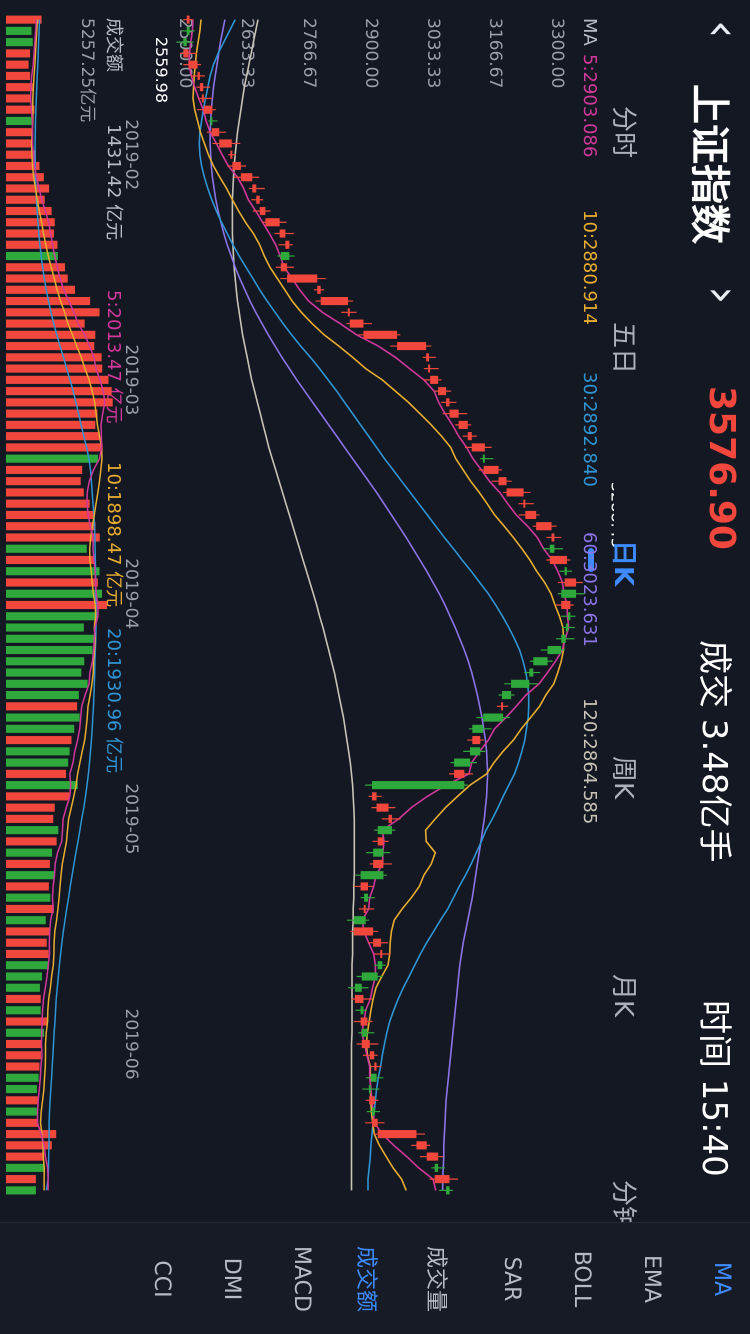 This screenshot has height=1334, width=750. What do you see at coordinates (651, 1279) in the screenshot?
I see `menu-ema: EMA` at bounding box center [651, 1279].